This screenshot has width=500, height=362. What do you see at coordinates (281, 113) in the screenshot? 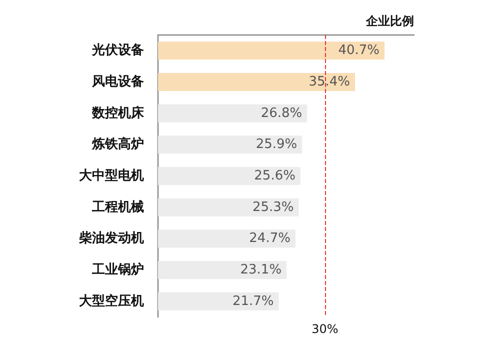
I see `data-label: 26.8%` at bounding box center [281, 113].